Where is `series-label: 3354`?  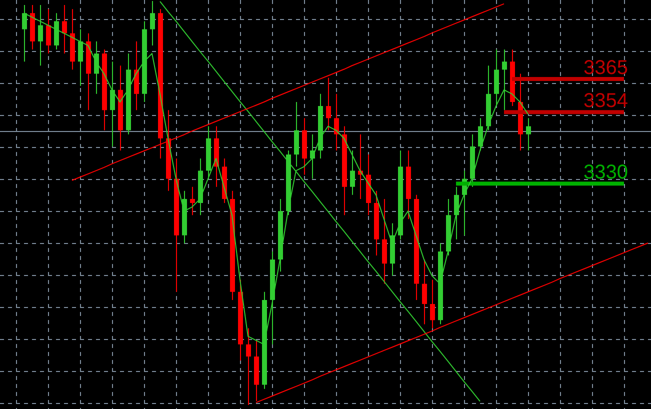 series-label: 3354 is located at coordinates (606, 101).